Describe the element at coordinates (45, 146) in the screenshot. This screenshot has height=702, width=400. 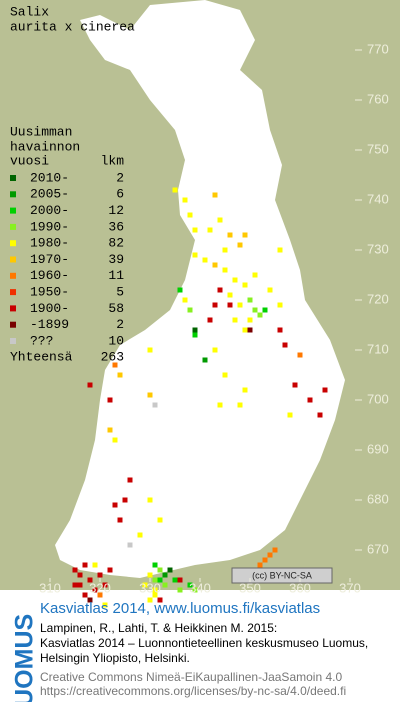
I see `legend-heading: havainnon` at that location.